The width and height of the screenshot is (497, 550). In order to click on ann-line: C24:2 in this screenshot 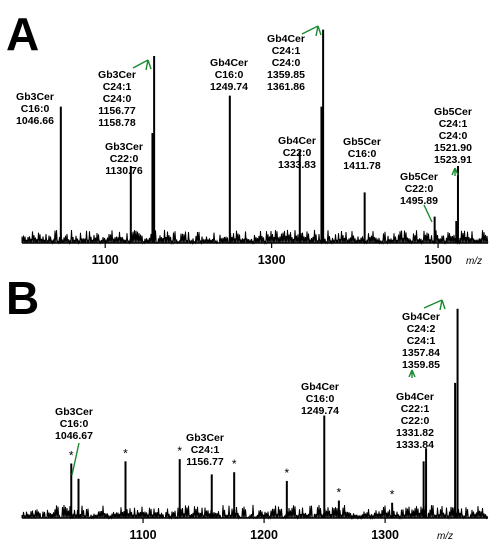, I will do `click(421, 329)`.